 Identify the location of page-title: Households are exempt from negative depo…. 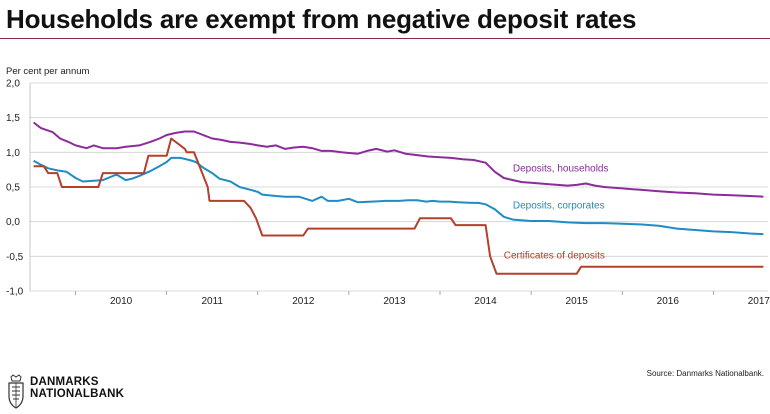
(321, 19).